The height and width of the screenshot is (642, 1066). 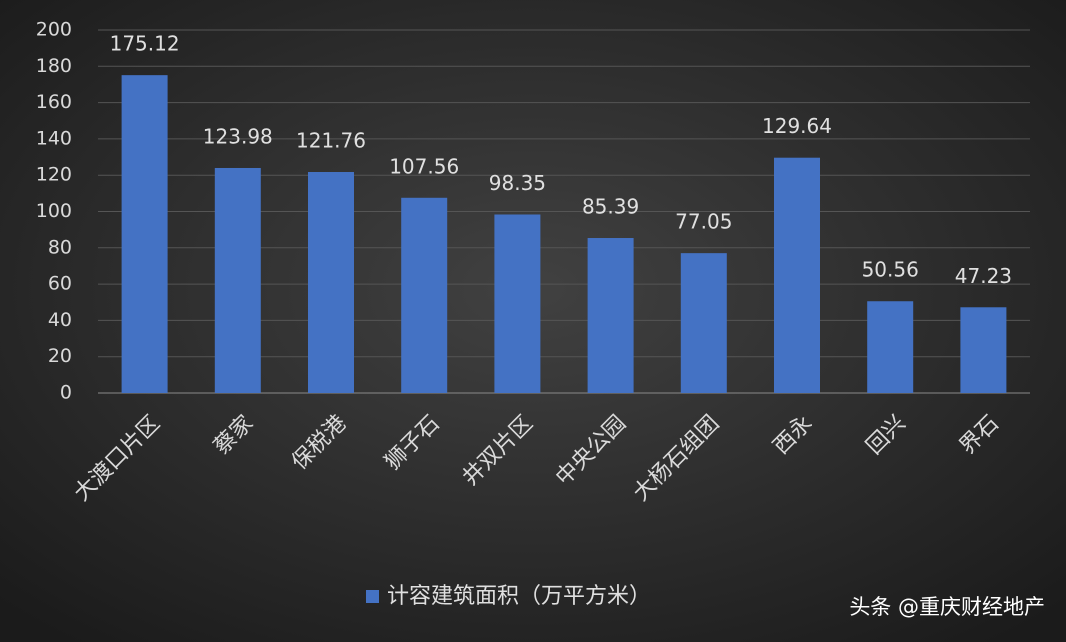 I want to click on y-tick-label: 100, so click(x=54, y=211).